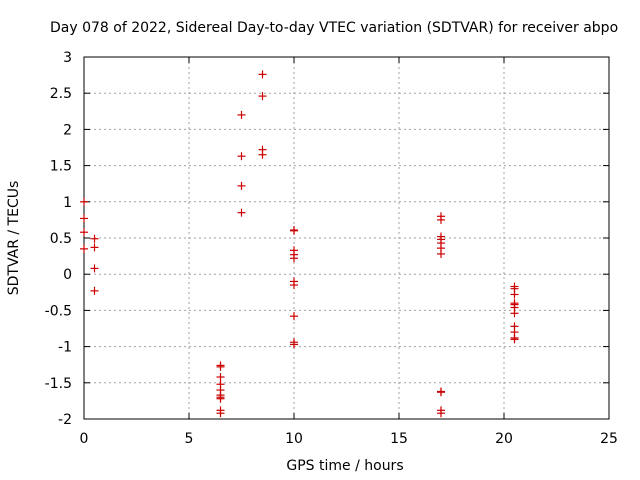  Describe the element at coordinates (14, 238) in the screenshot. I see `y-axis-label: SDTVAR / TECUs` at that location.